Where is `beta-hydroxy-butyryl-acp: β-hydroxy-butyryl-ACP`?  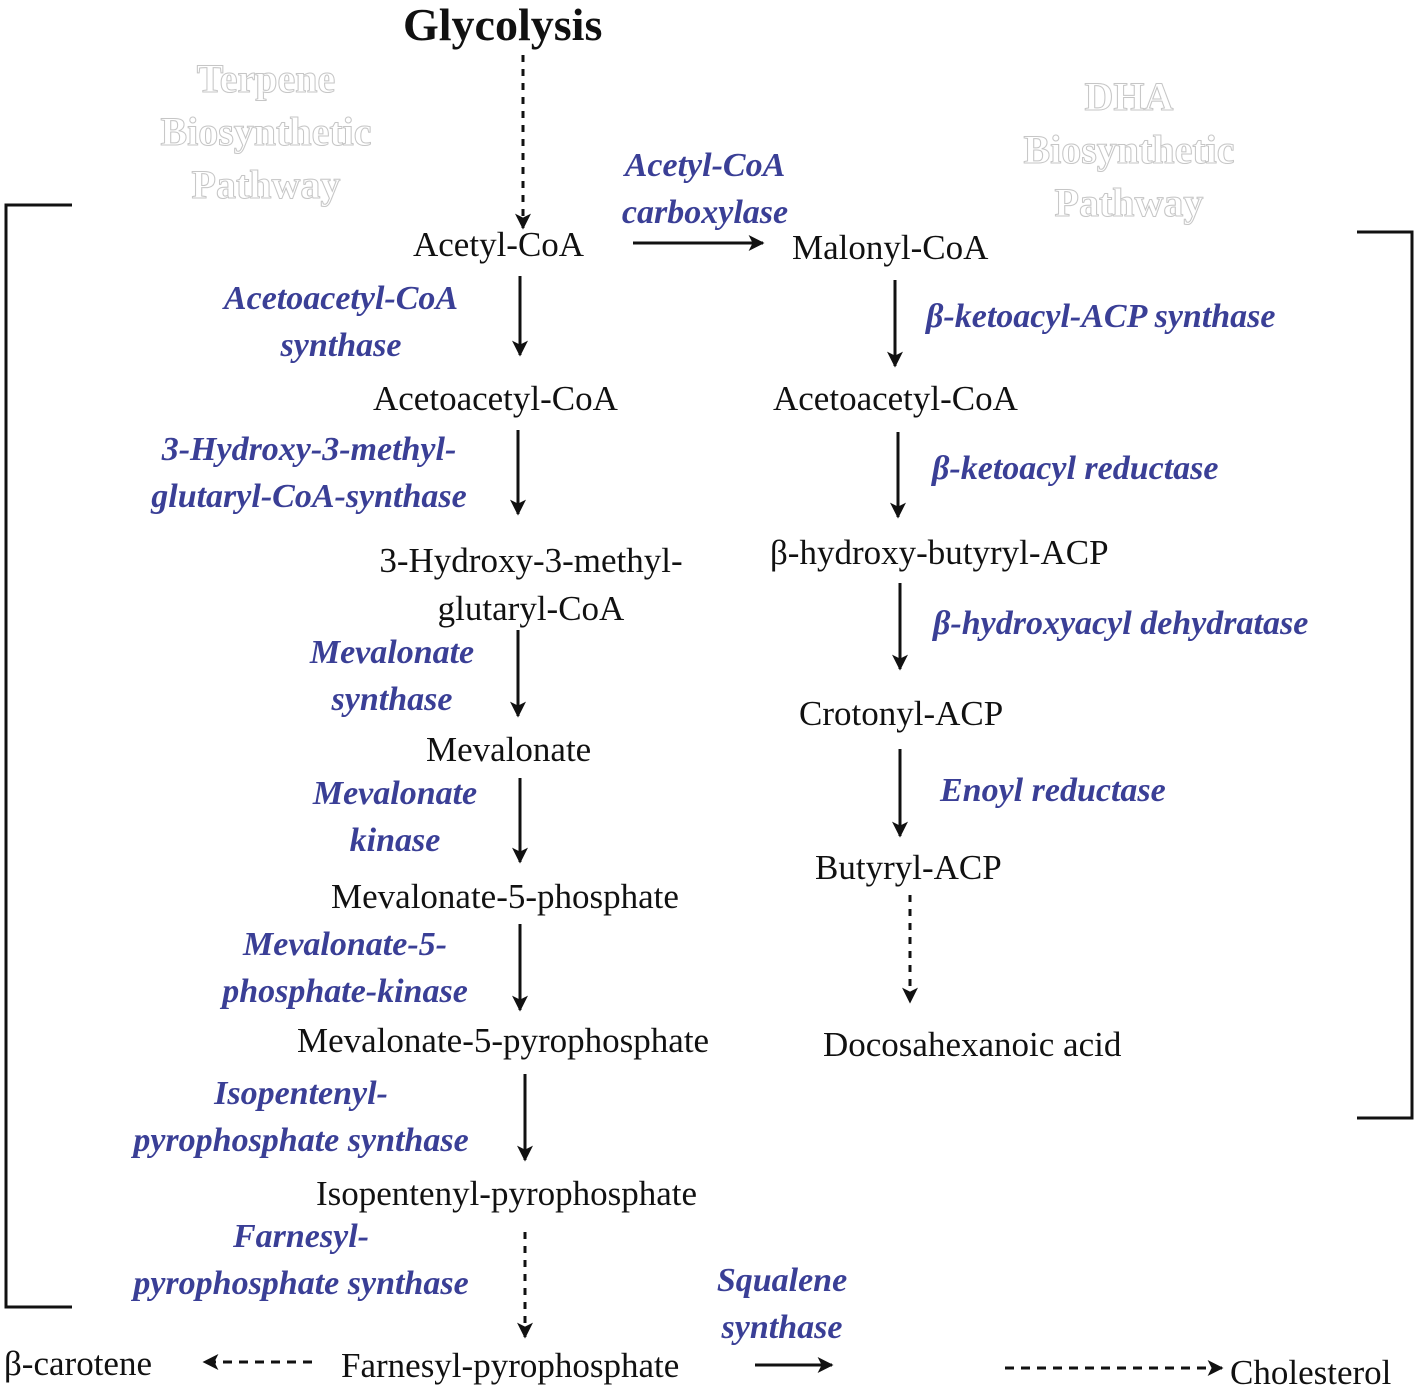 beta-hydroxy-butyryl-acp: β-hydroxy-butyryl-ACP is located at coordinates (939, 552).